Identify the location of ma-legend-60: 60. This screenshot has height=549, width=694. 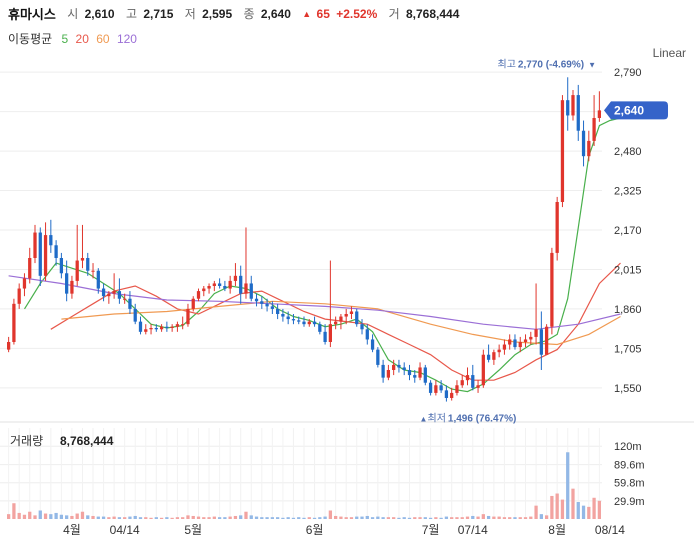
(103, 39).